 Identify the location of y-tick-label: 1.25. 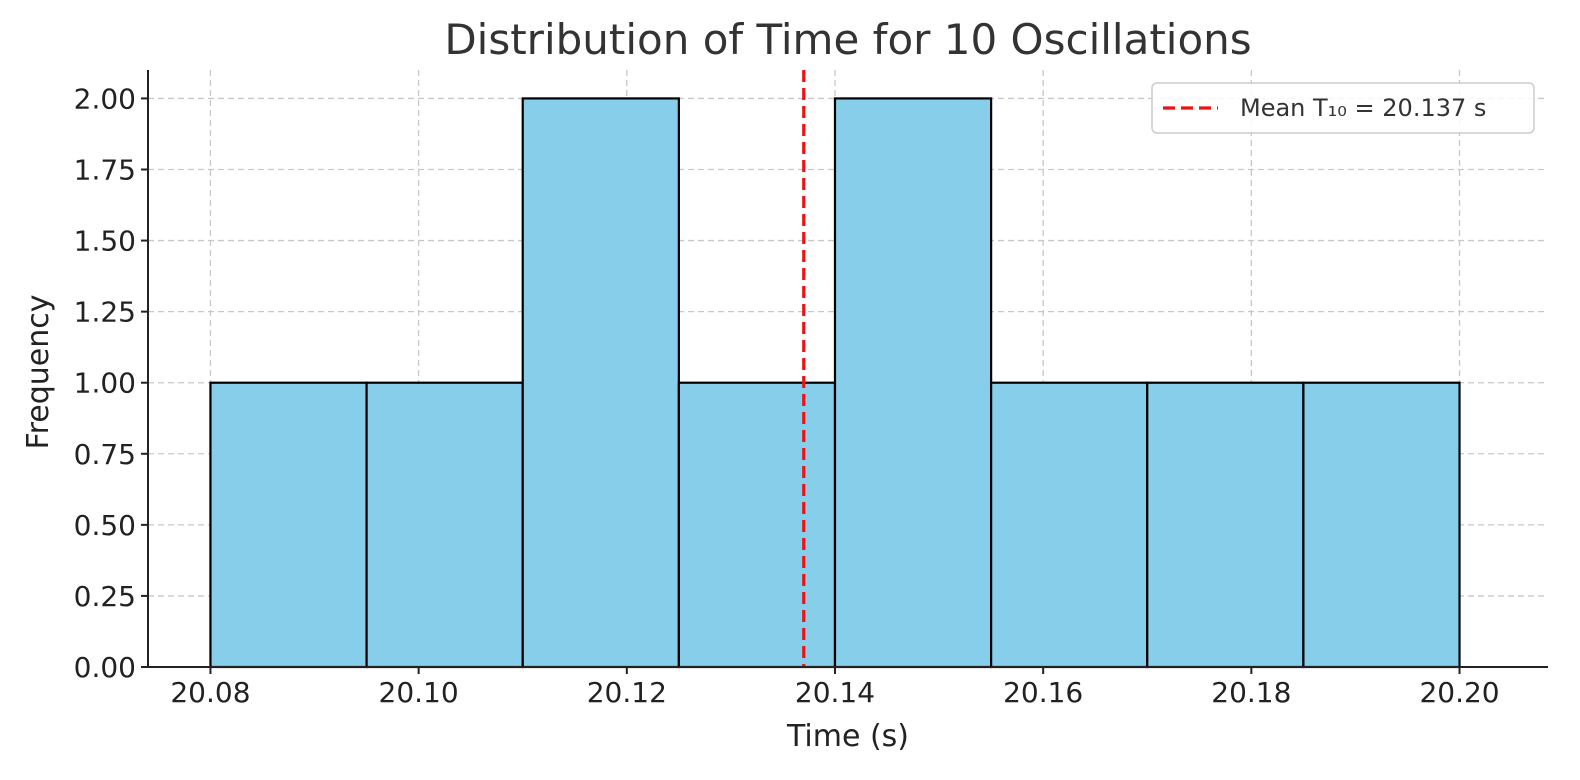
(105, 312).